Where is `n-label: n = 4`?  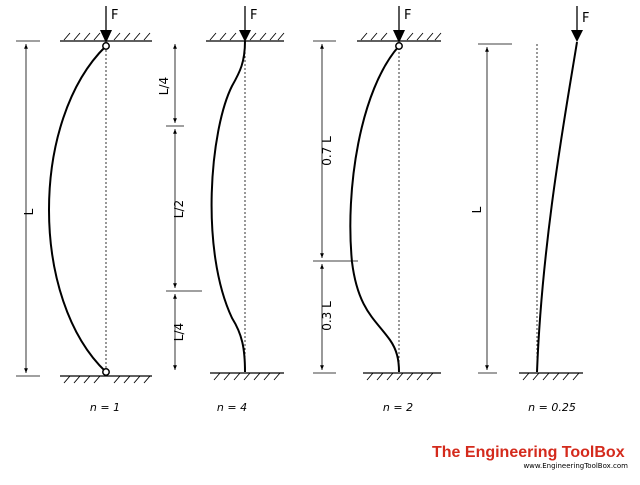 n-label: n = 4 is located at coordinates (232, 407).